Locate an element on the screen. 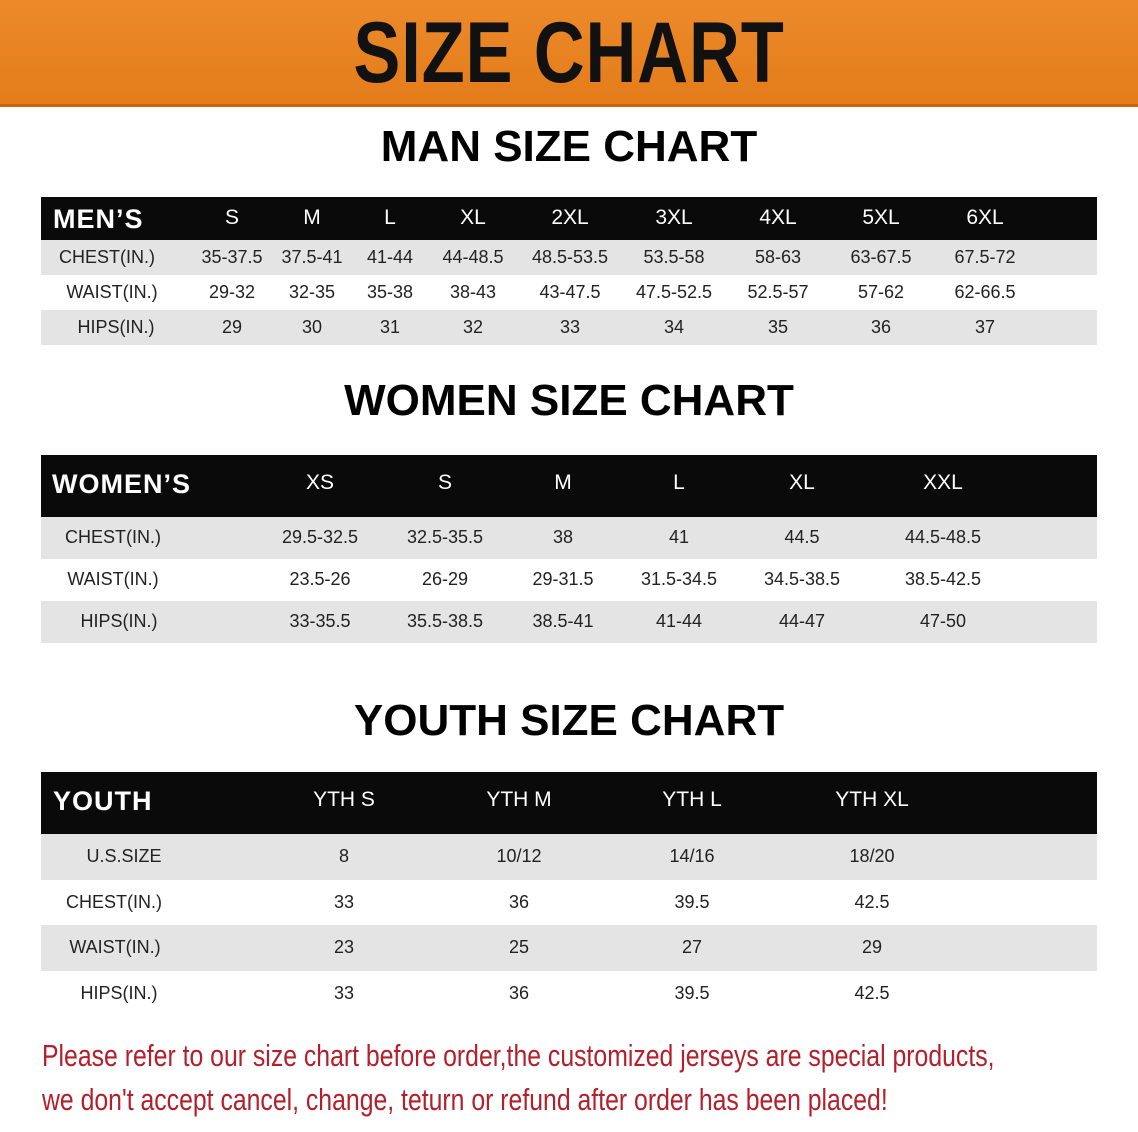 This screenshot has height=1132, width=1138. measurement-value: 29.5-32.5 is located at coordinates (320, 537).